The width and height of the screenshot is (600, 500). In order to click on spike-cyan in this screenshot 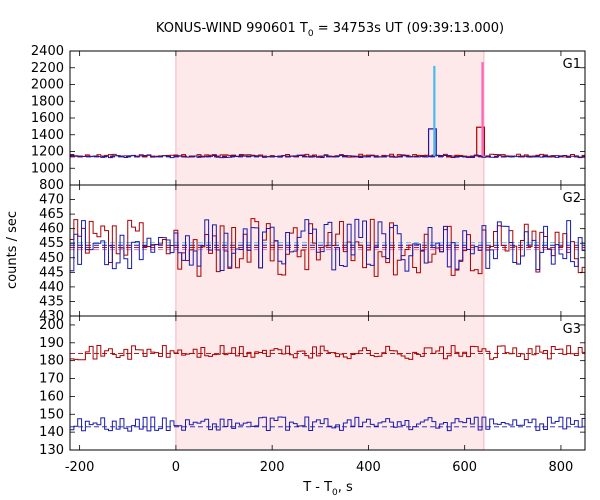, I will do `click(434, 111)`.